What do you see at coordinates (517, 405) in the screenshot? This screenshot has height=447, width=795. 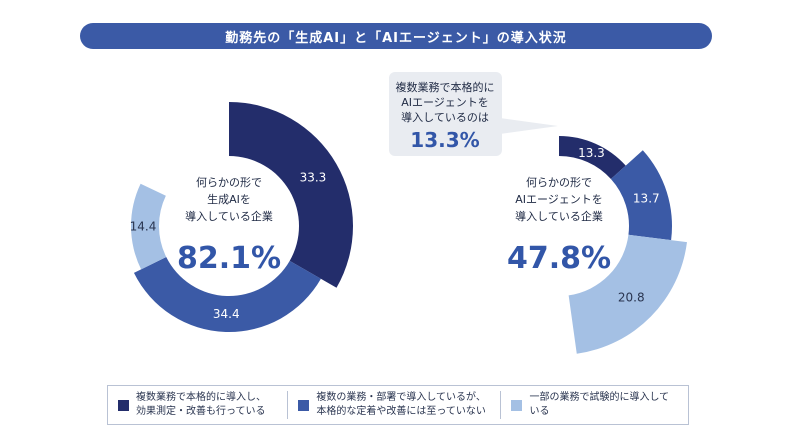 I see `legend-swatch-light` at bounding box center [517, 405].